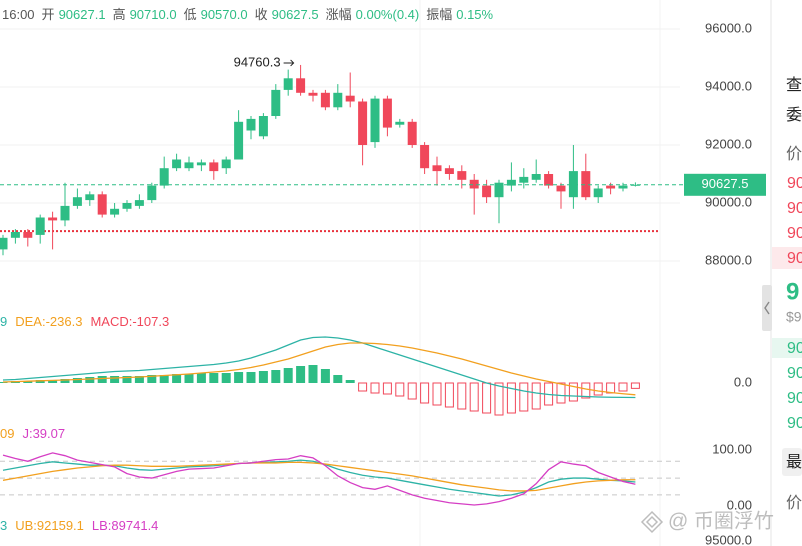  Describe the element at coordinates (725, 183) in the screenshot. I see `last-price-label: 90627.5` at that location.